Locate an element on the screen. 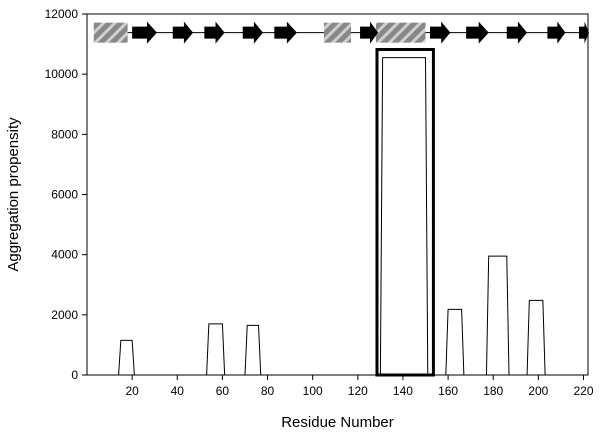  x-tick-label: 140 is located at coordinates (403, 391).